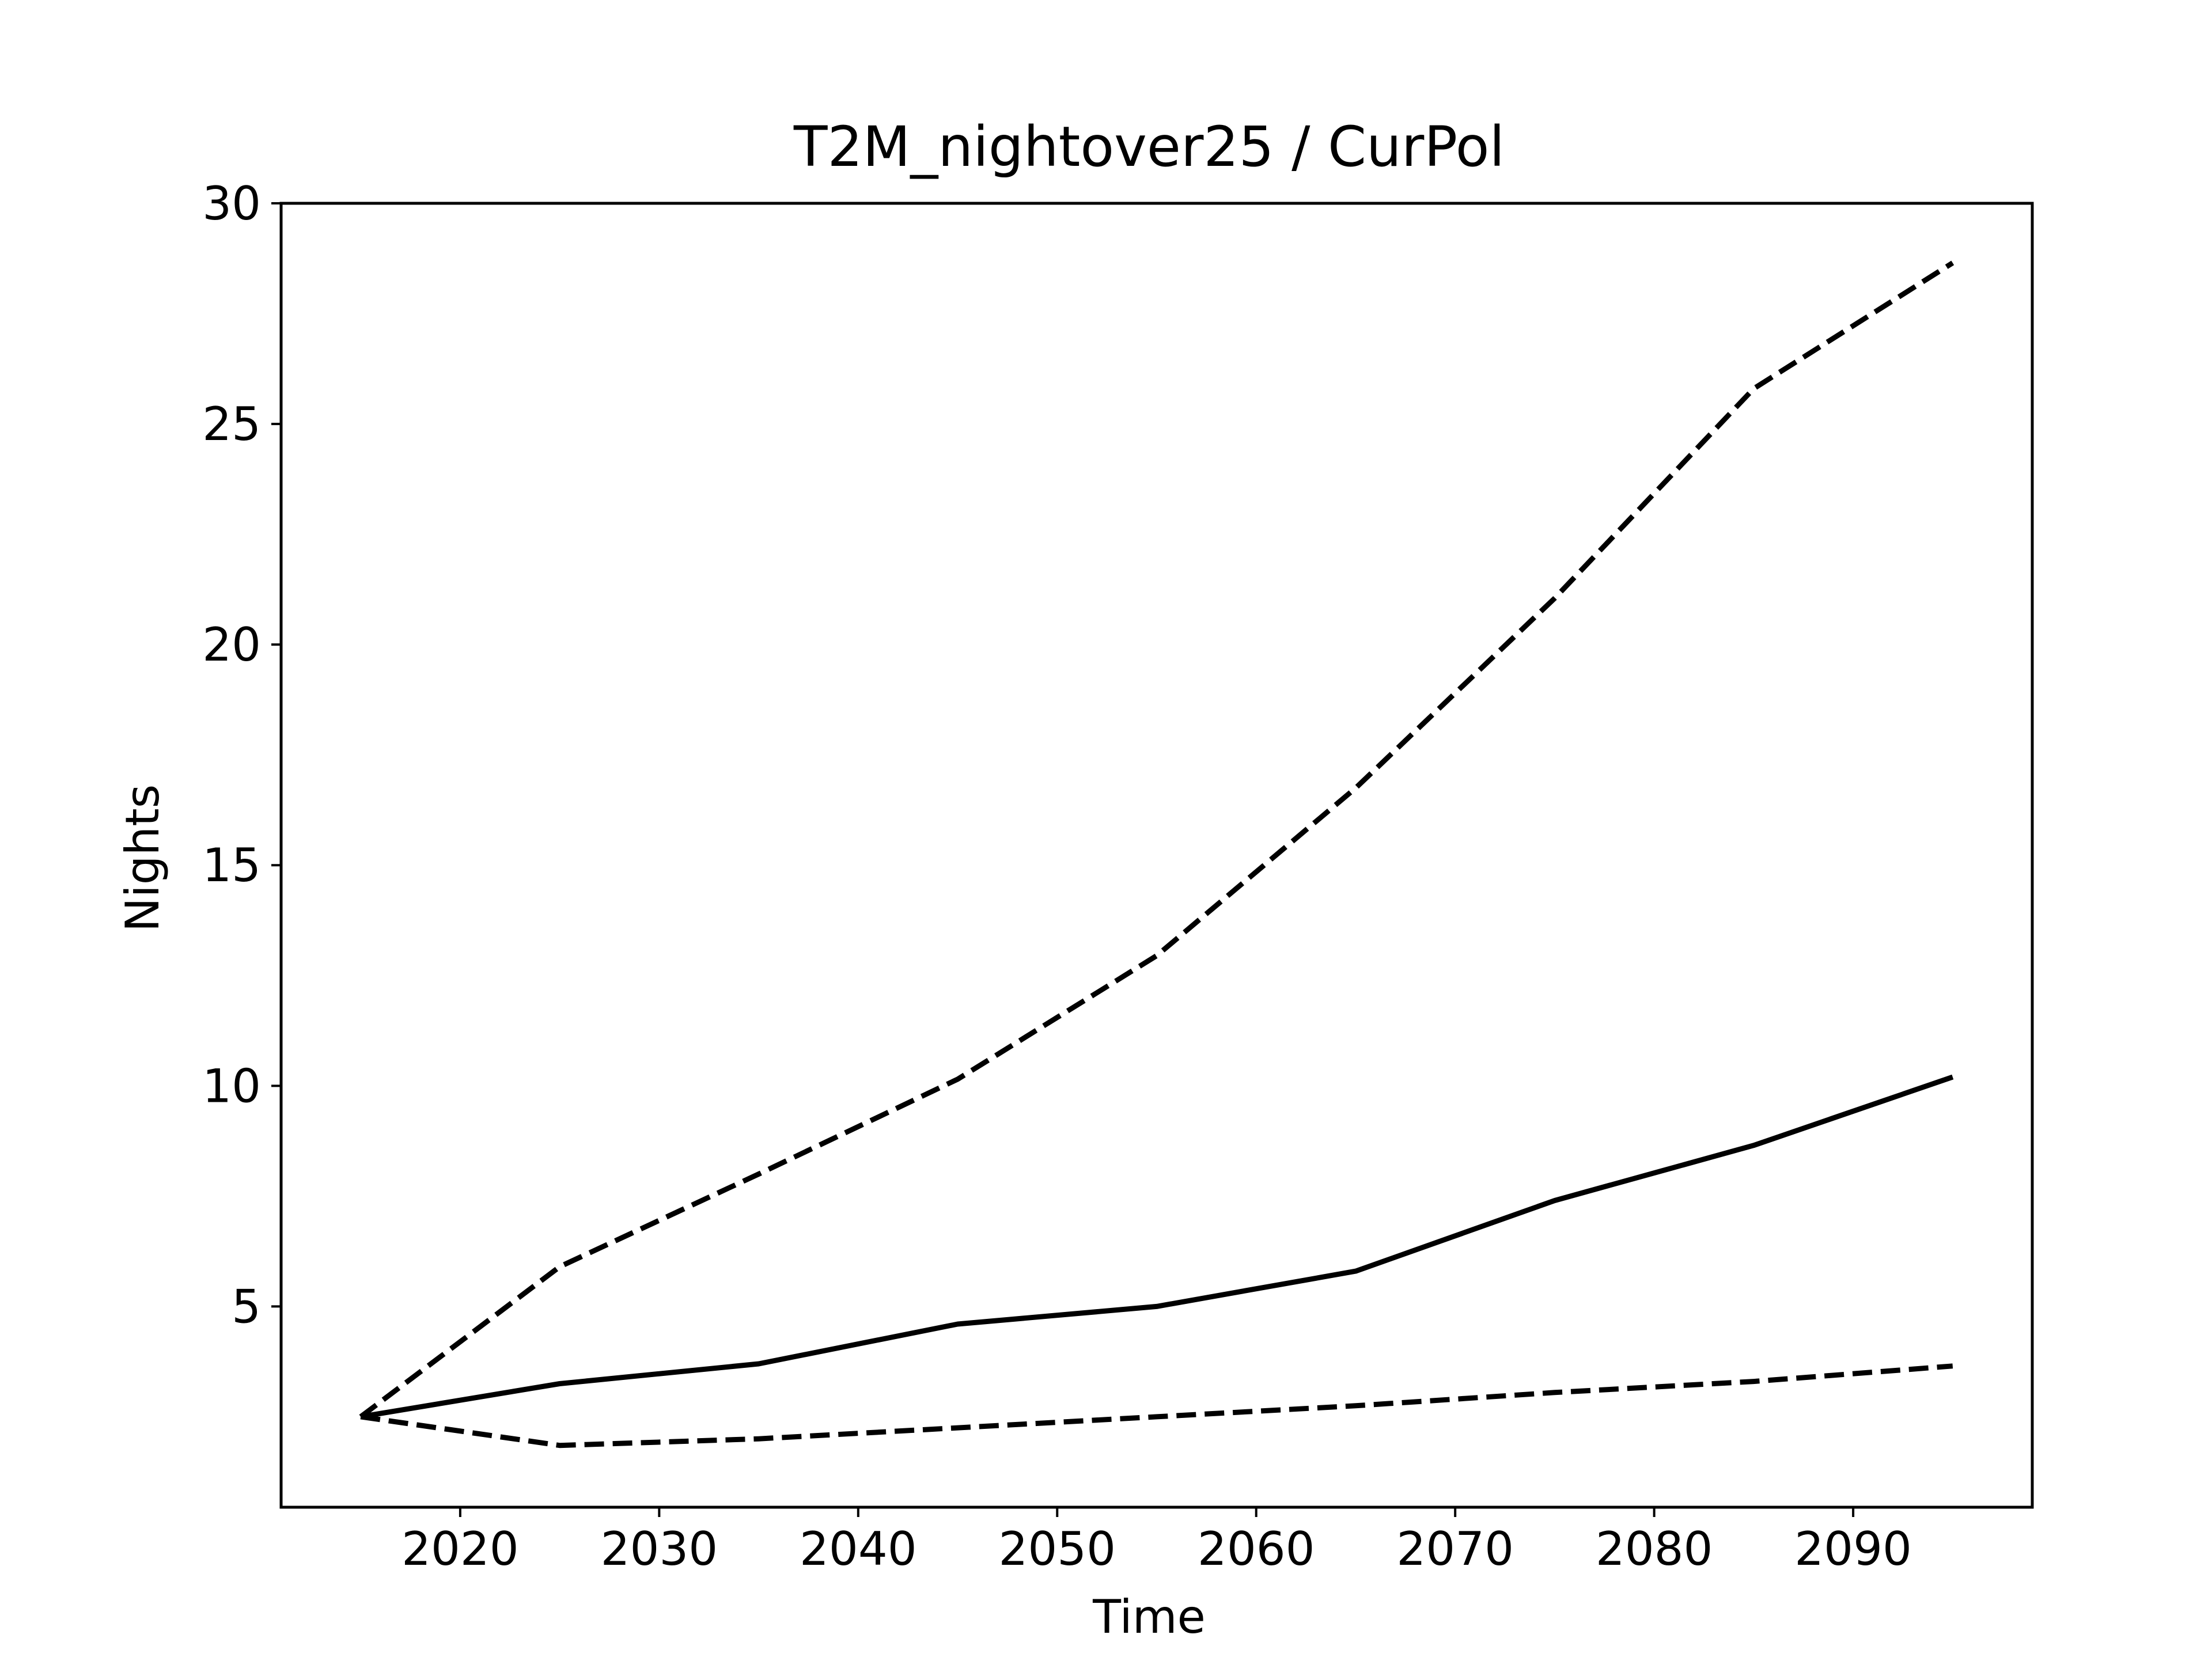  I want to click on x-tick-label: 2060, so click(1256, 1549).